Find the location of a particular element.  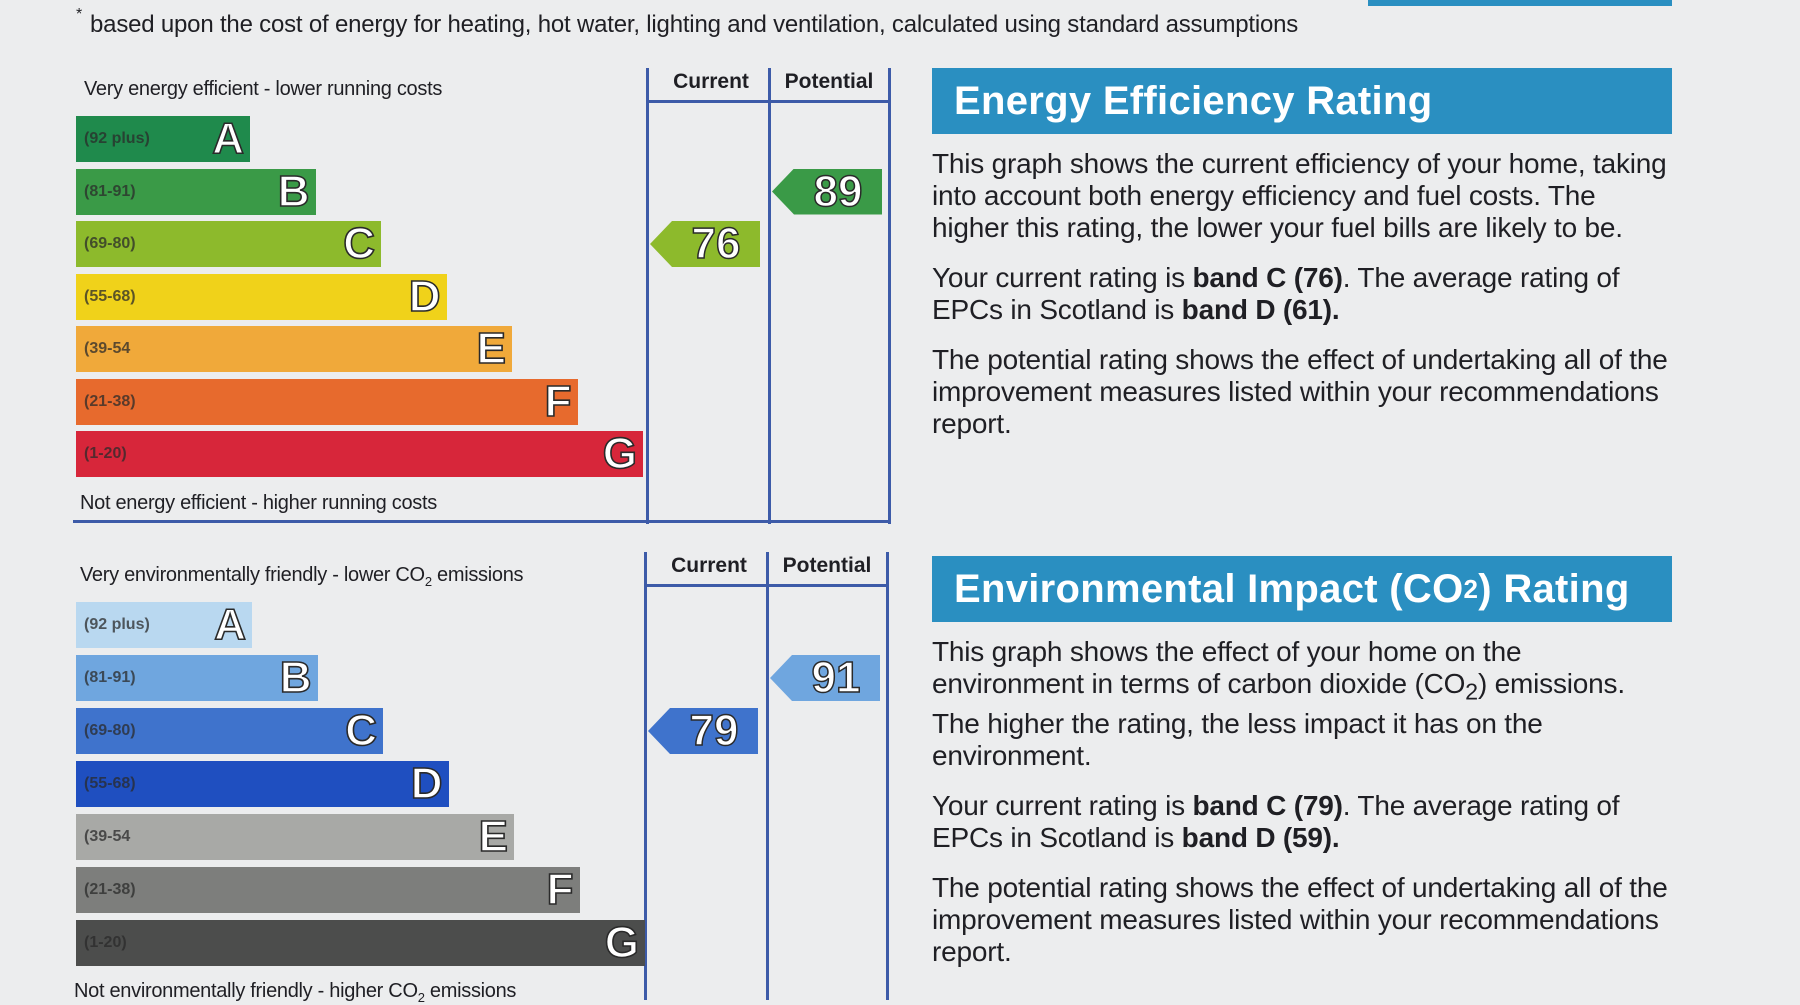

paragraph-subscript: 2 is located at coordinates (1471, 691).